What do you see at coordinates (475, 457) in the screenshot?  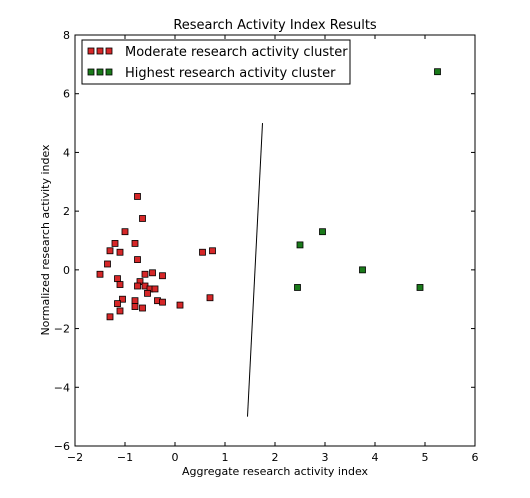 I see `x-tick-label: 6` at bounding box center [475, 457].